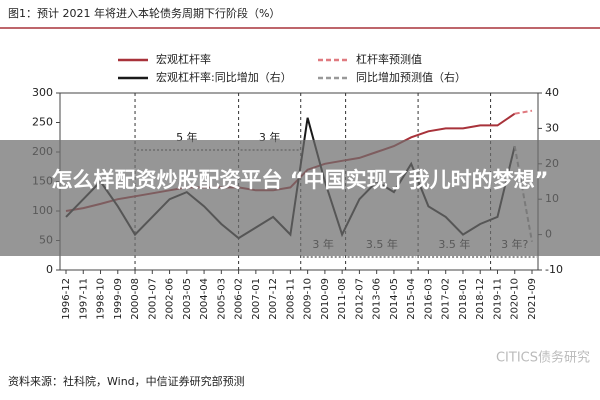  I want to click on x-tick-label: 2007-01, so click(256, 299).